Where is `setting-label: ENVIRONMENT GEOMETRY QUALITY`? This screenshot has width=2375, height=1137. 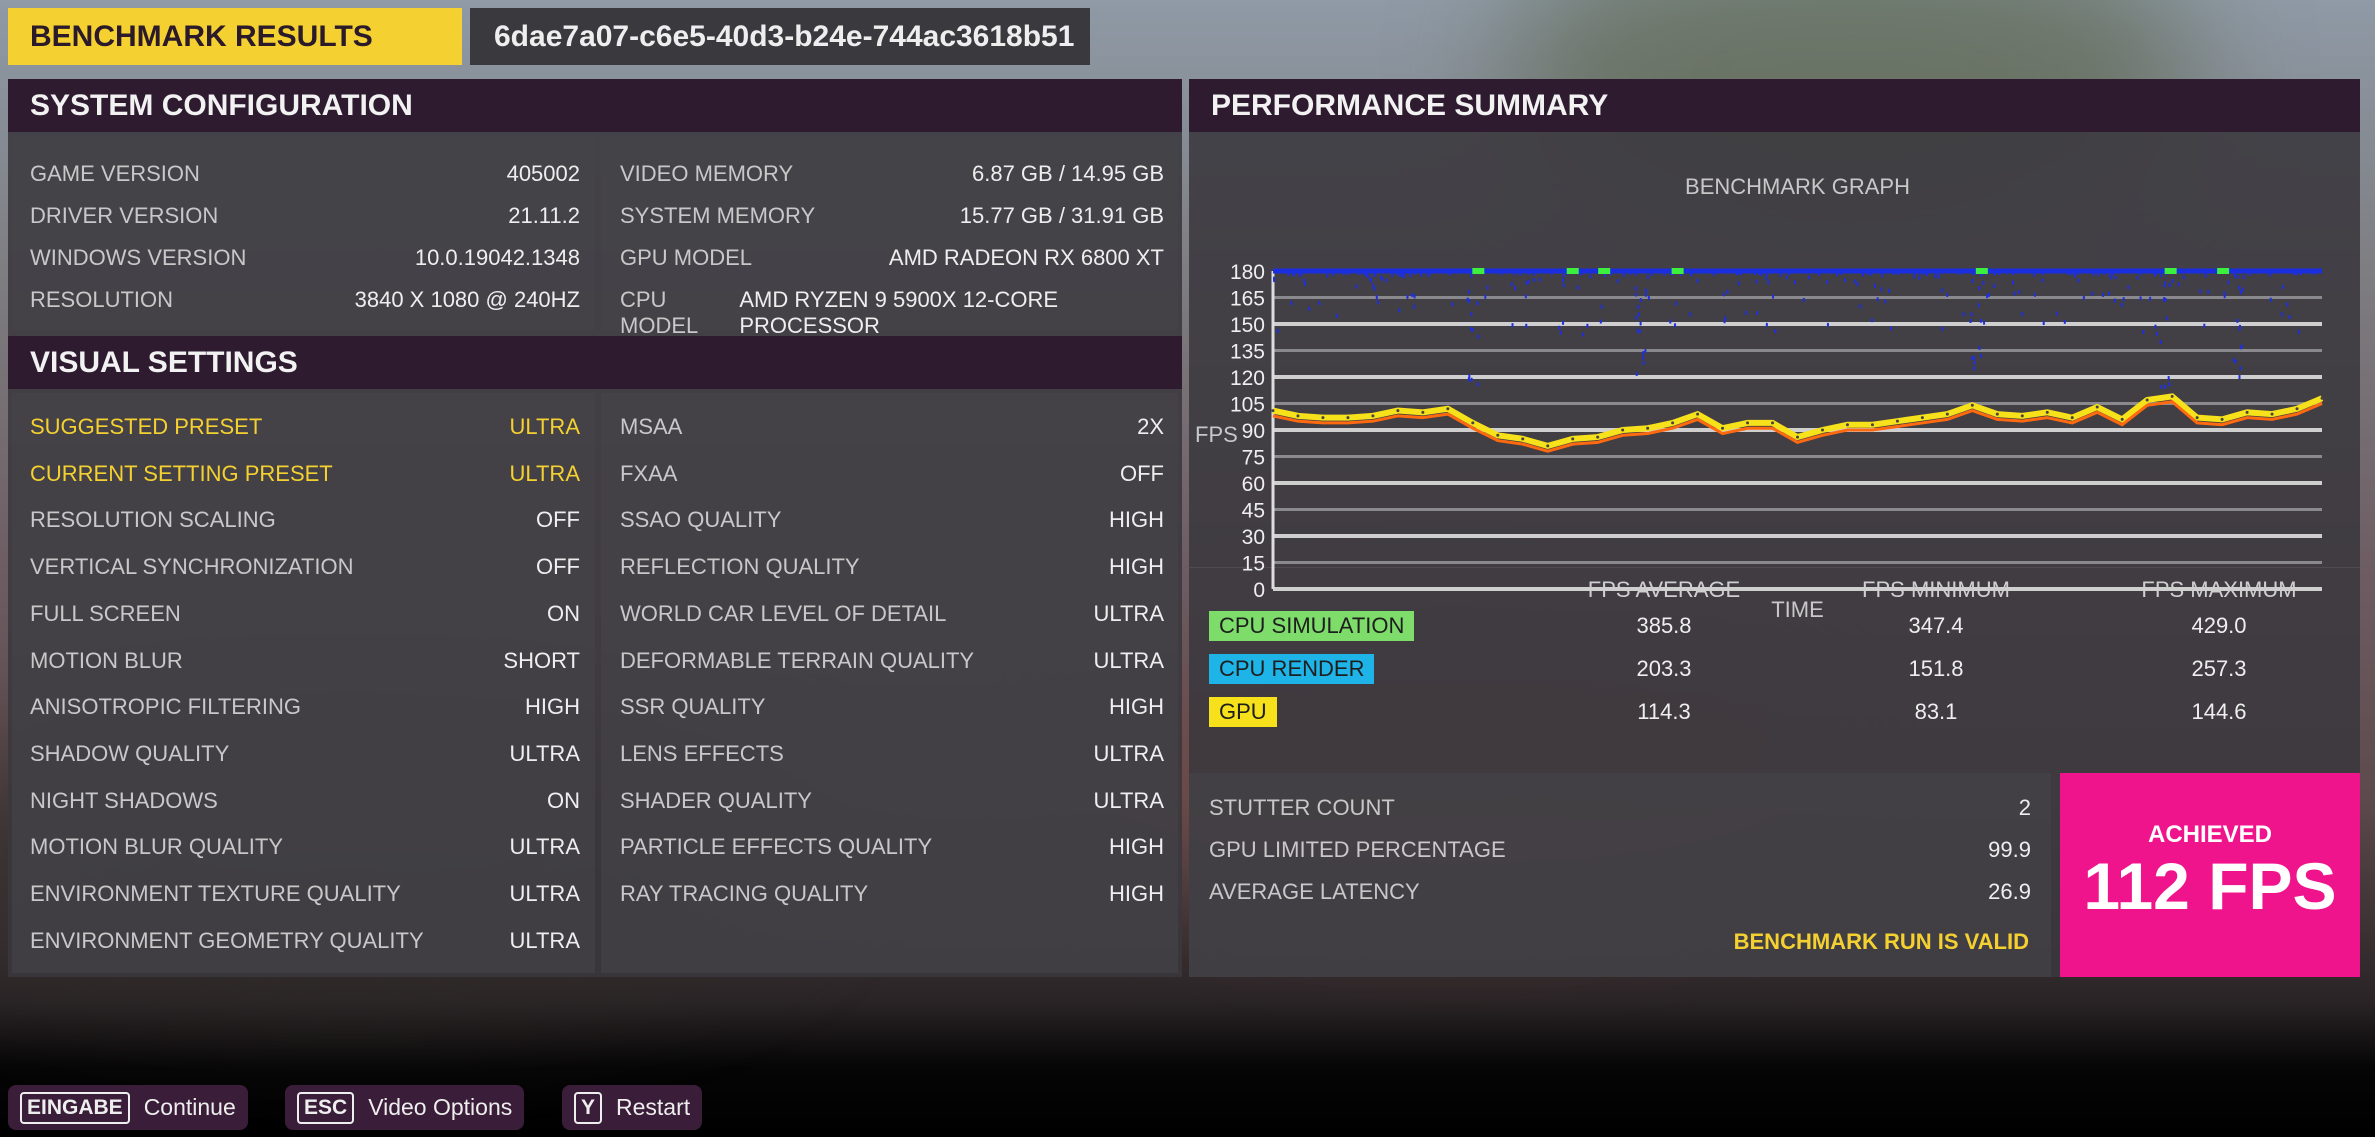
setting-label: ENVIRONMENT GEOMETRY QUALITY is located at coordinates (227, 940).